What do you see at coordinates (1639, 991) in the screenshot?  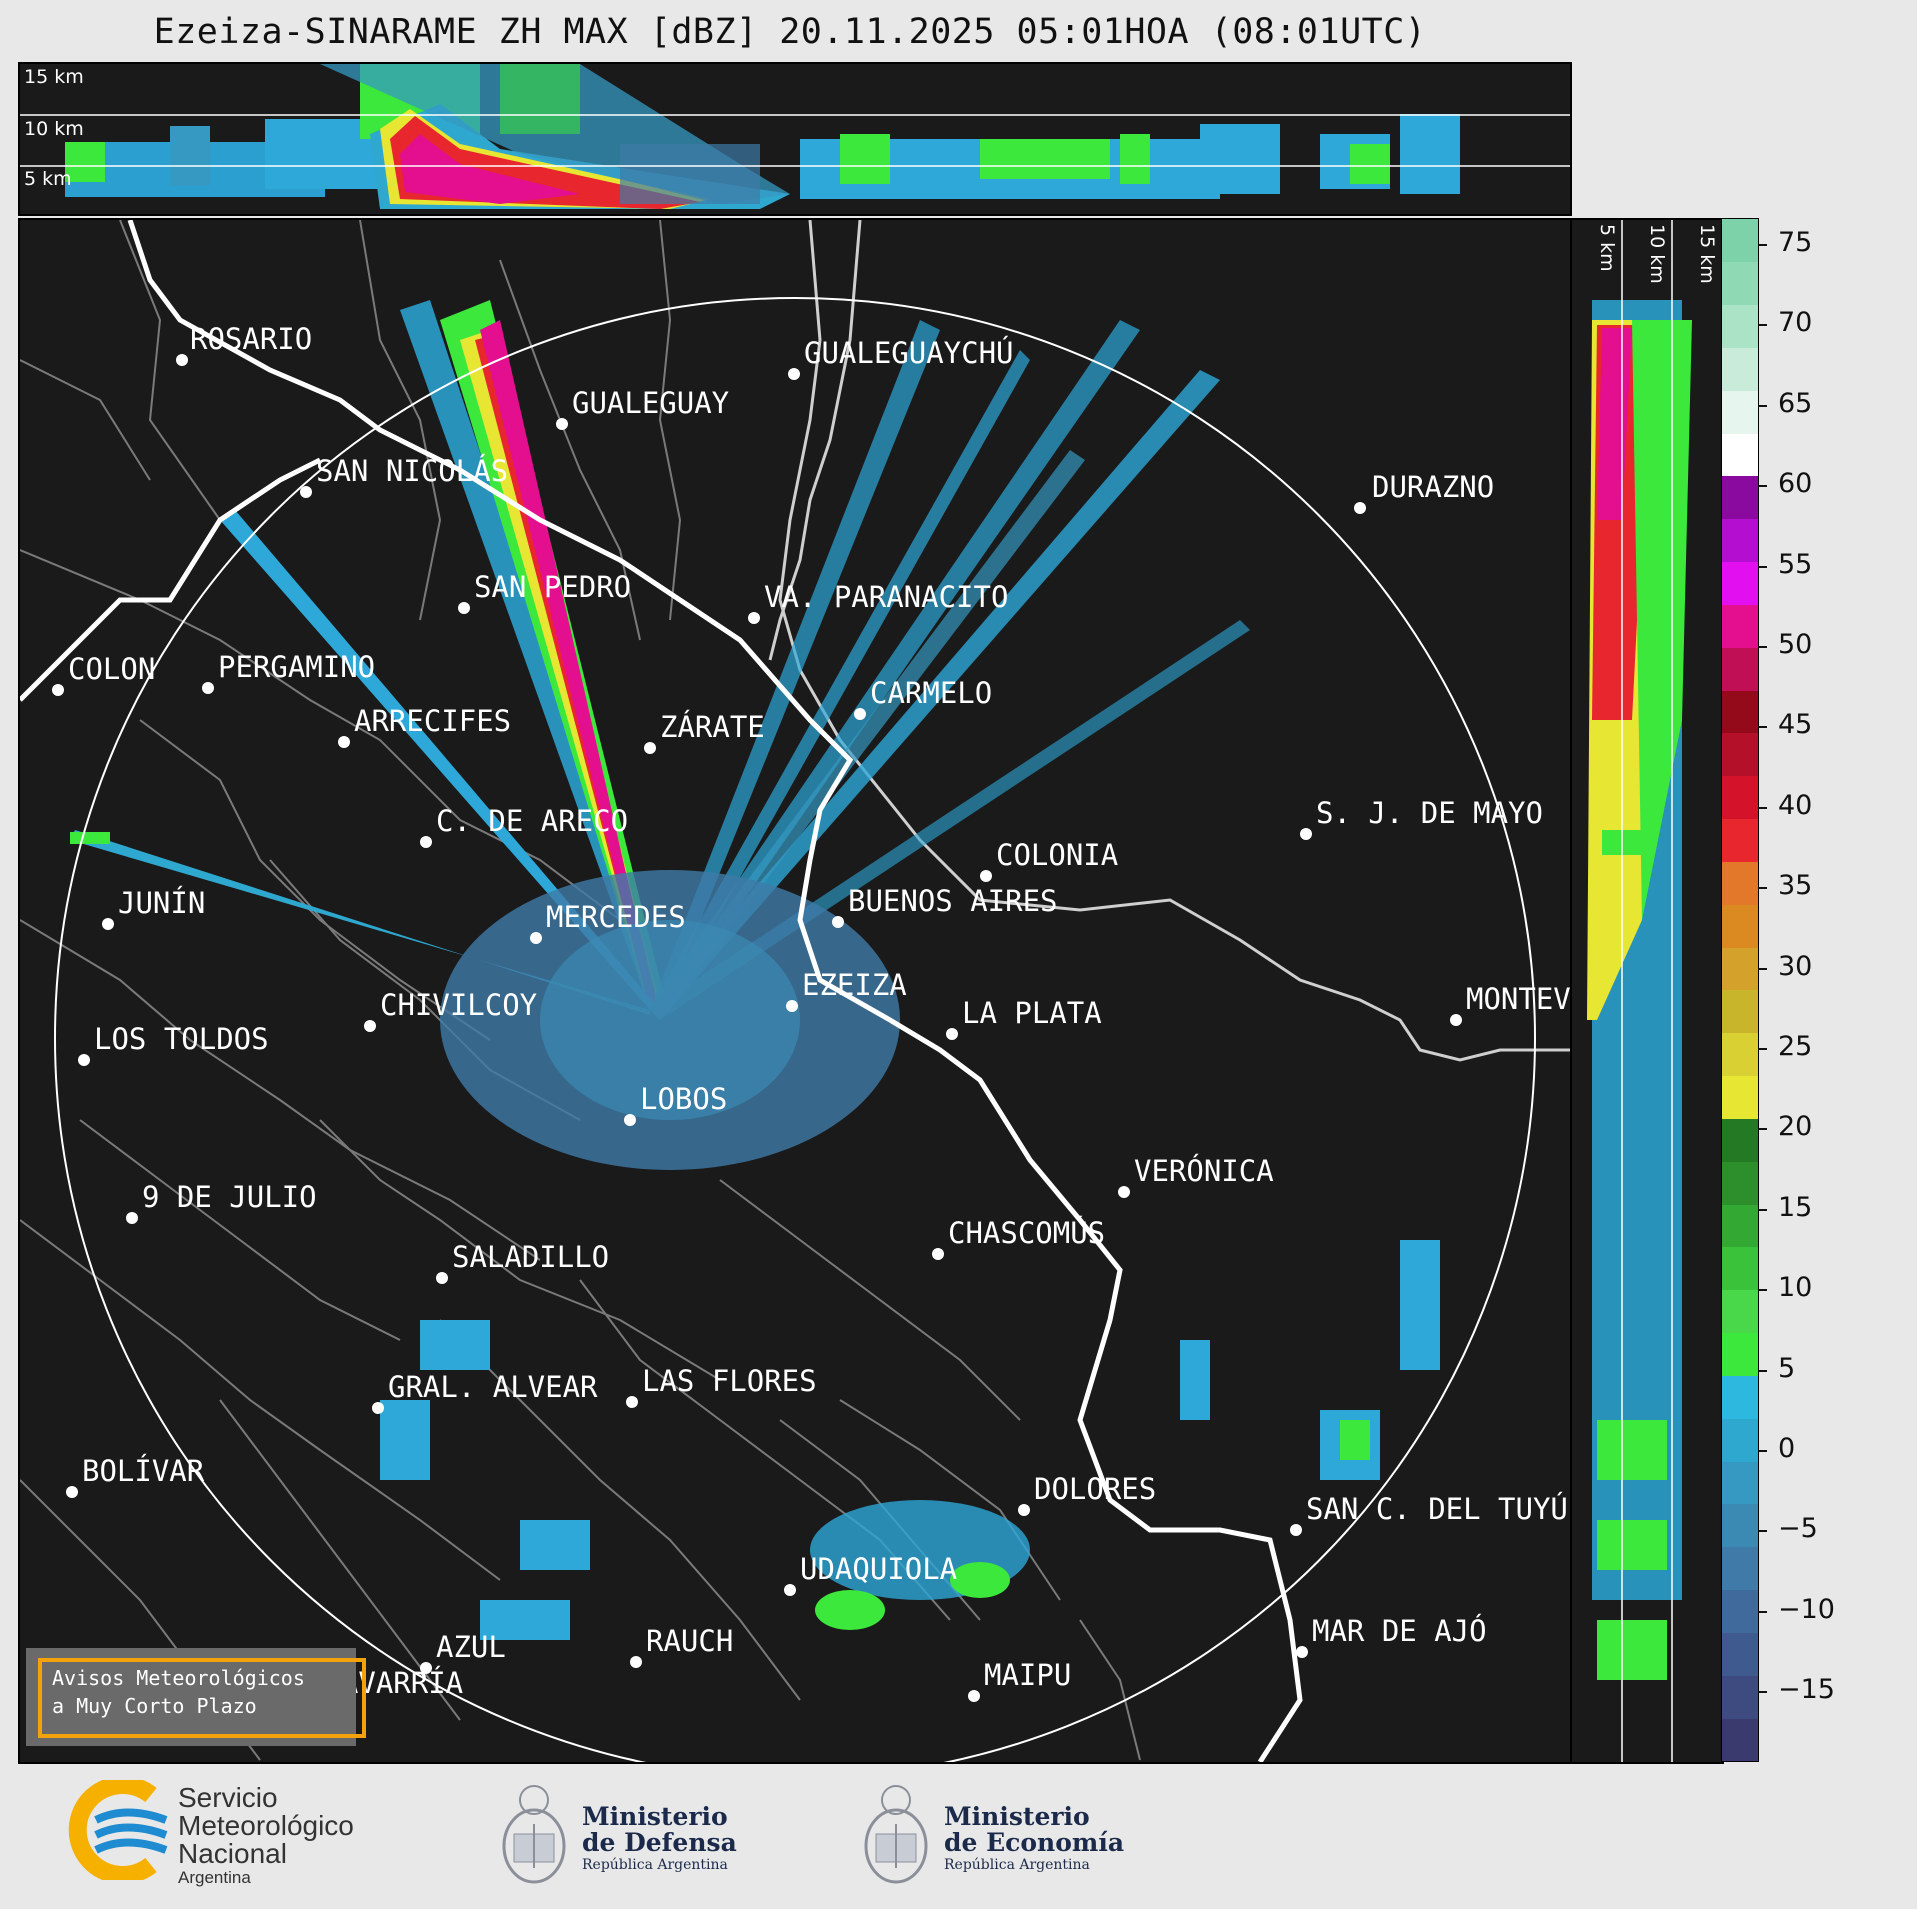 I see `side-cross-section-echoes` at bounding box center [1639, 991].